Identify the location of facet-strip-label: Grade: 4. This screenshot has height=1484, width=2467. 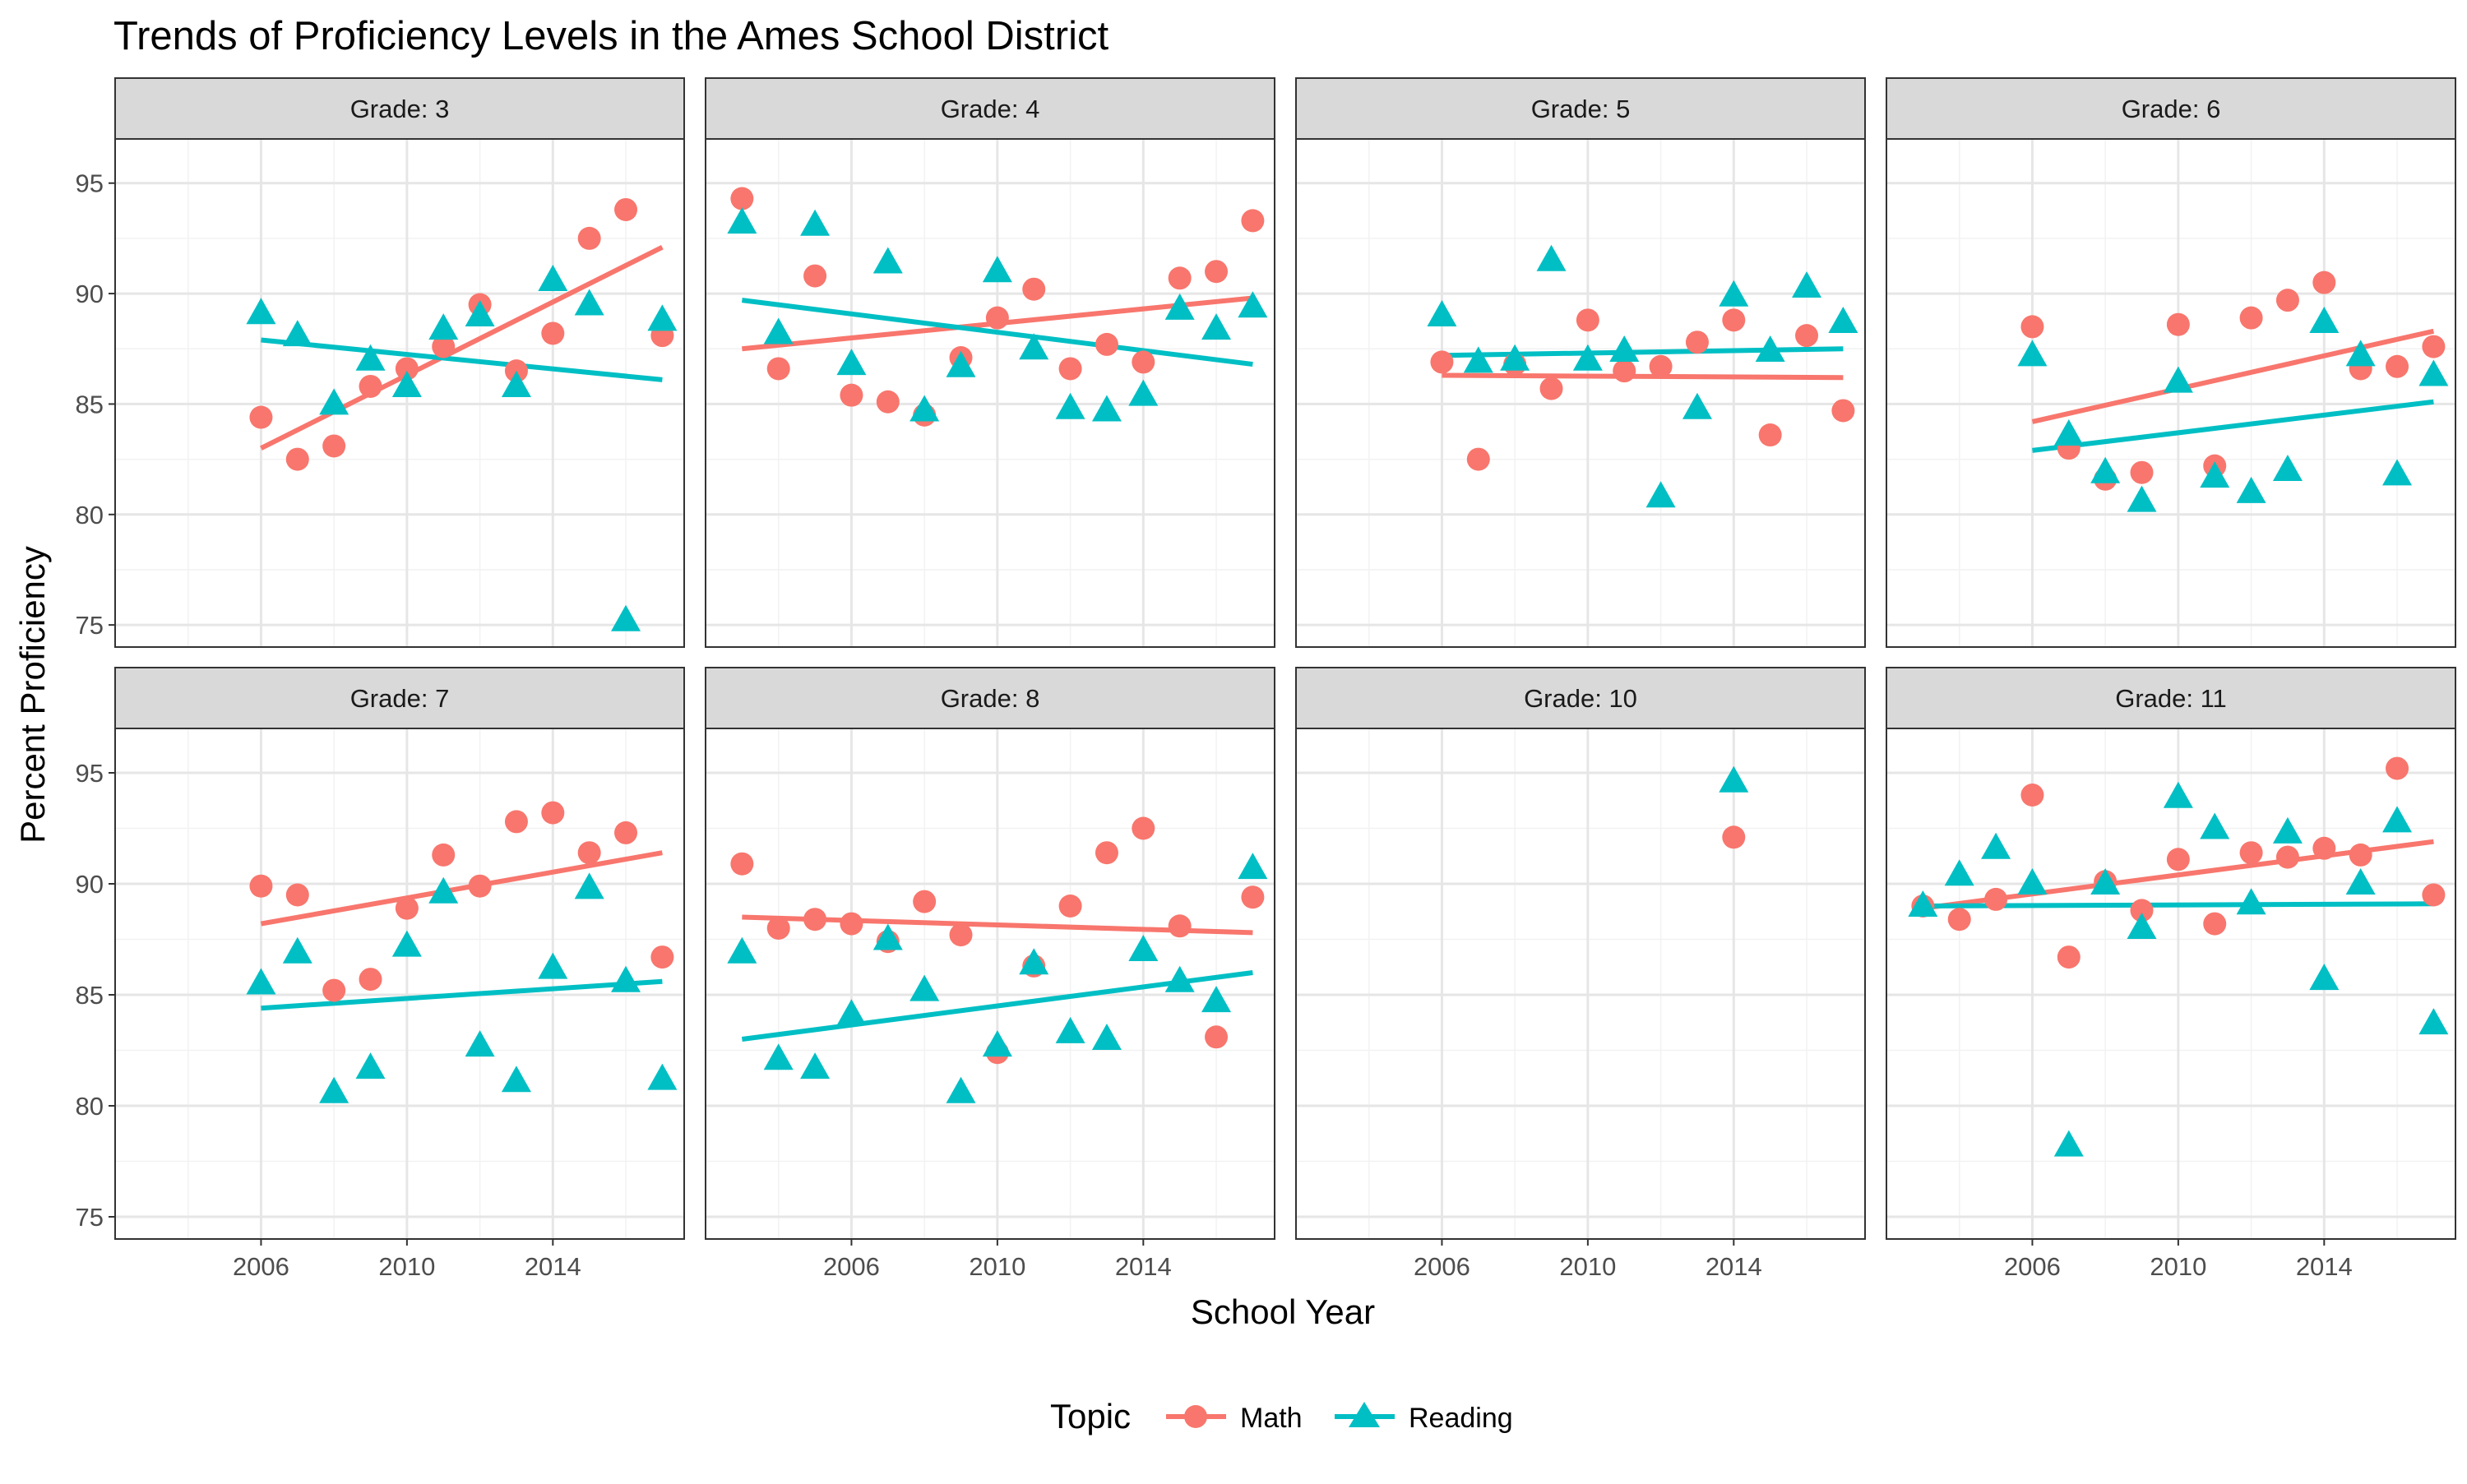
(990, 109).